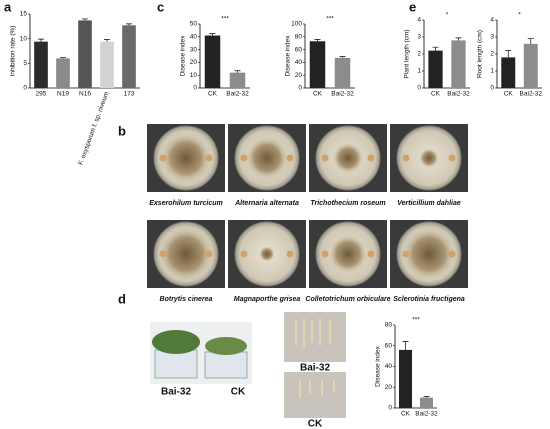  What do you see at coordinates (194, 24) in the screenshot?
I see `y-tick-label: 50` at bounding box center [194, 24].